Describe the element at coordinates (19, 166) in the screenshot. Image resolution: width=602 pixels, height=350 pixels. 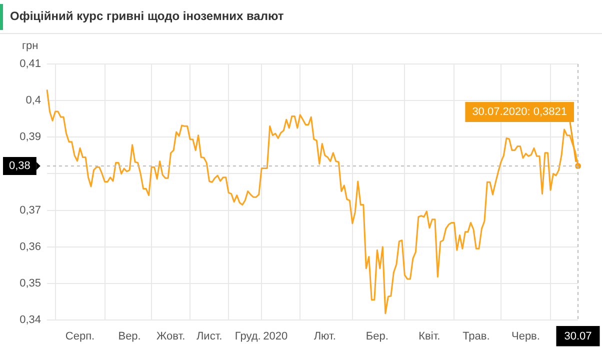
I see `ref-line-label: 0,38` at that location.